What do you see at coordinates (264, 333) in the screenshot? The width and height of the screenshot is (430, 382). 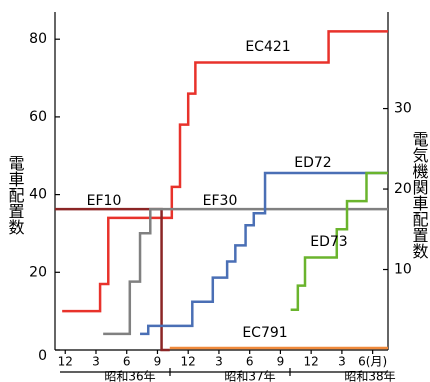 I see `series-label: EC791` at bounding box center [264, 333].